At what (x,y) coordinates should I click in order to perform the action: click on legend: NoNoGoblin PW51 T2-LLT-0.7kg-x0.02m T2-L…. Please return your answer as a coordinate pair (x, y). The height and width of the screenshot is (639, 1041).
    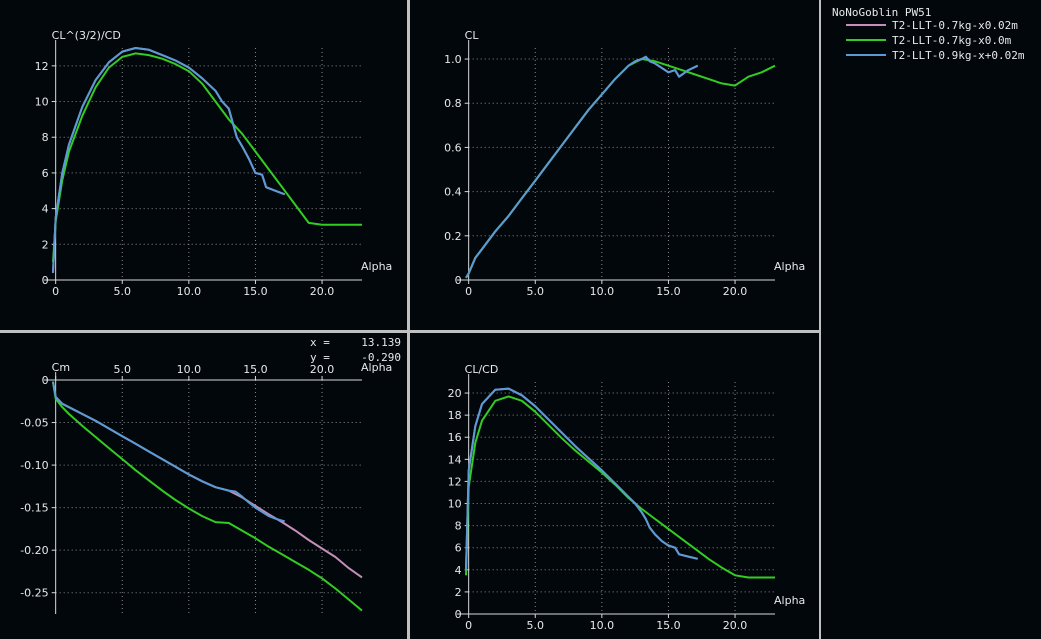
    Looking at the image, I should click on (928, 34).